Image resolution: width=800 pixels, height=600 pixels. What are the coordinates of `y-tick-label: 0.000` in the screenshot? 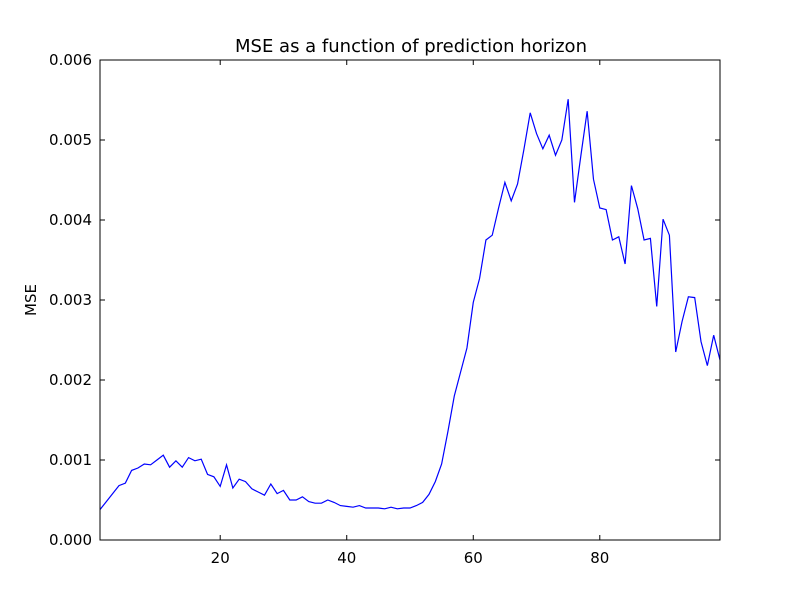 It's located at (70, 540).